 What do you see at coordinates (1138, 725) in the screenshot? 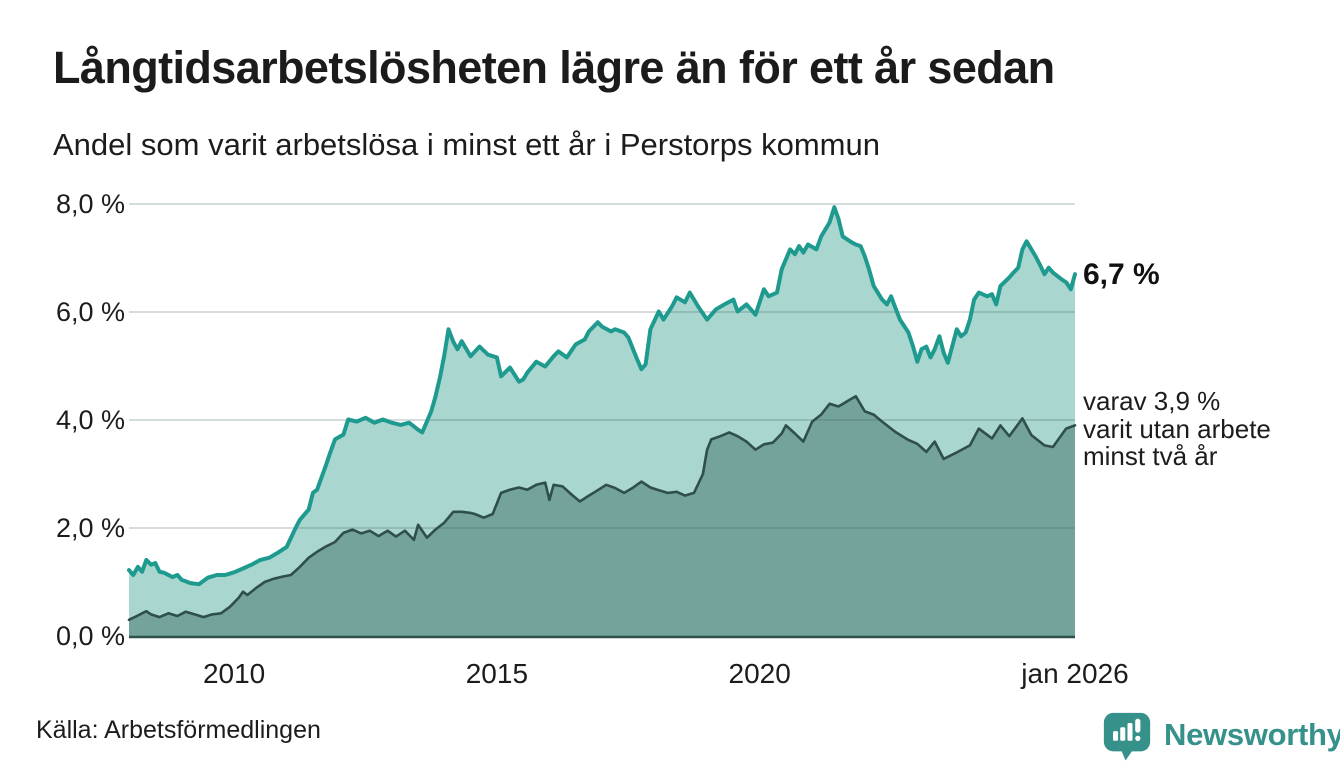
I see `logo-exclamation-bar` at bounding box center [1138, 725].